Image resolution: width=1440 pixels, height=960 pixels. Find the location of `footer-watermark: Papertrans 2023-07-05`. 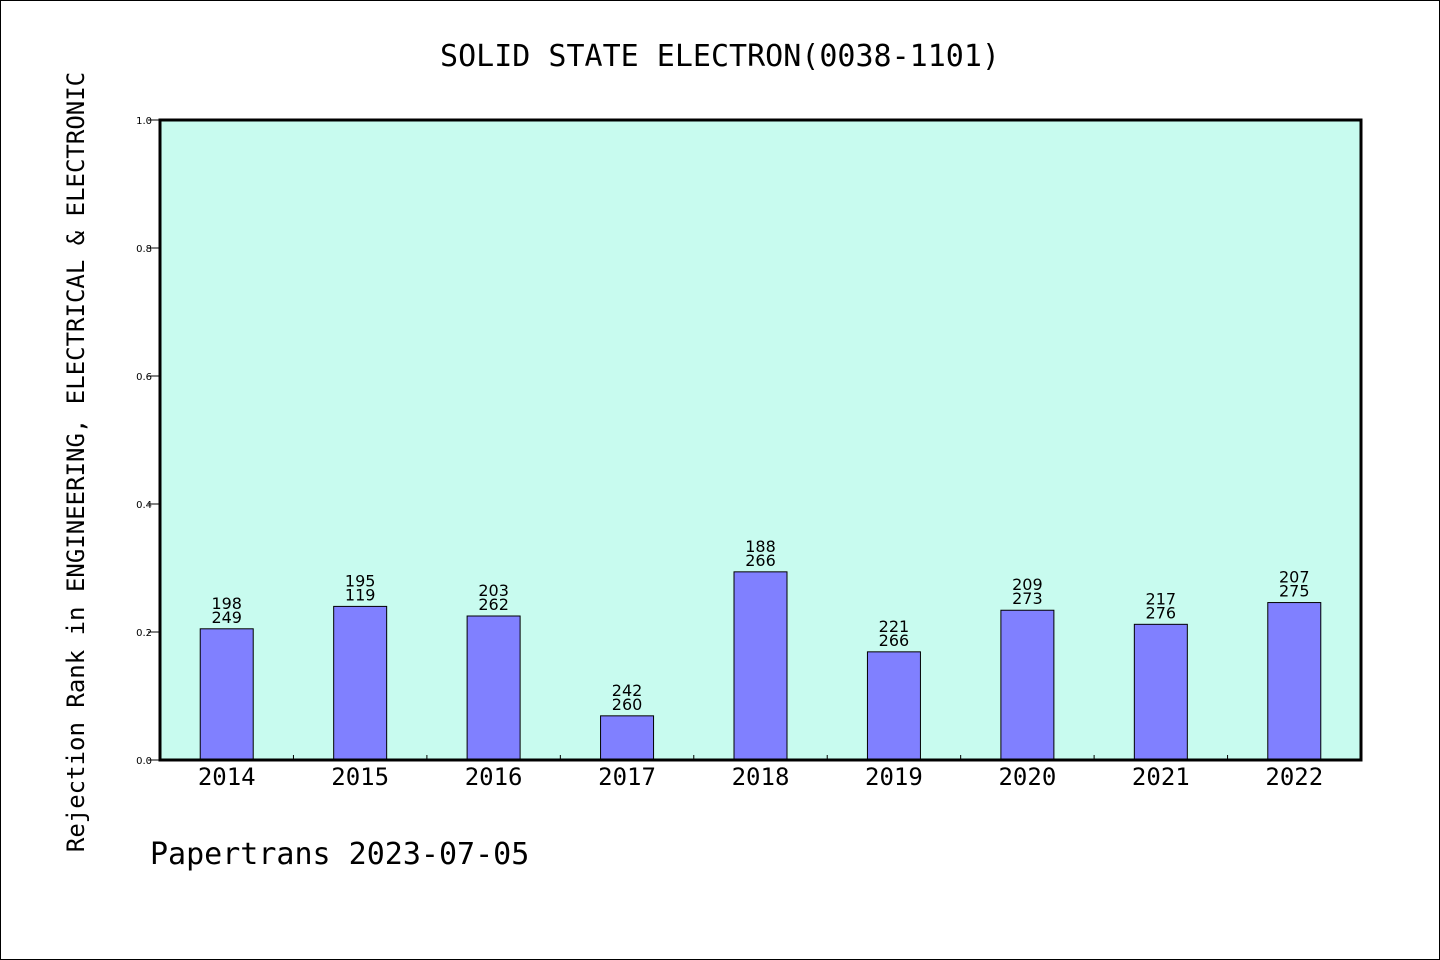

footer-watermark: Papertrans 2023-07-05 is located at coordinates (339, 854).